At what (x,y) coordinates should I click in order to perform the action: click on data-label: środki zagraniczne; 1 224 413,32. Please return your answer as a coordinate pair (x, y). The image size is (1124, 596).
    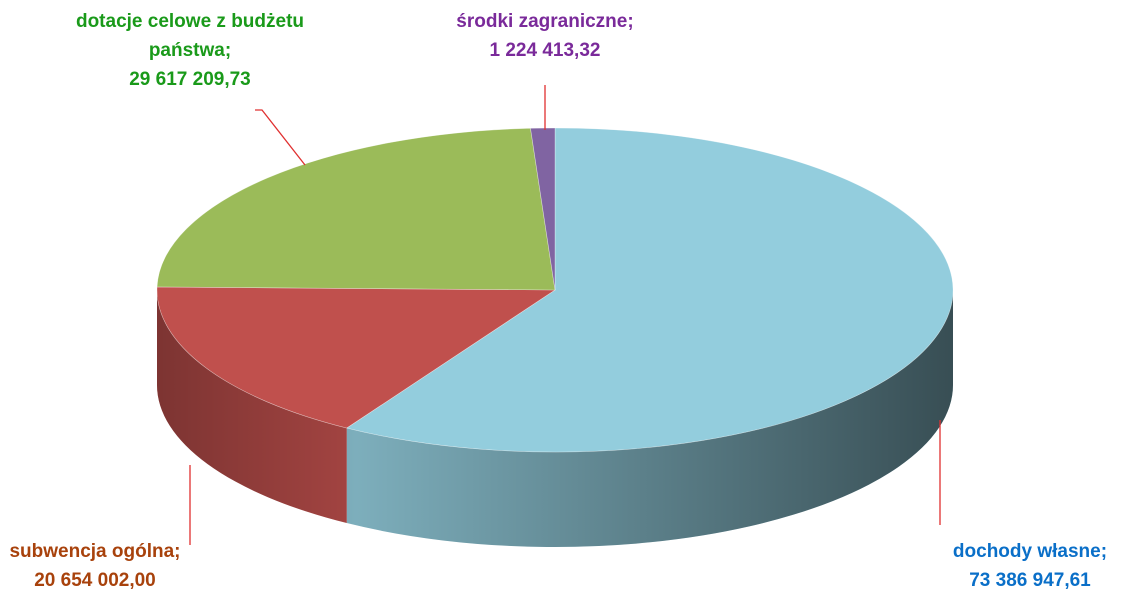
    Looking at the image, I should click on (545, 36).